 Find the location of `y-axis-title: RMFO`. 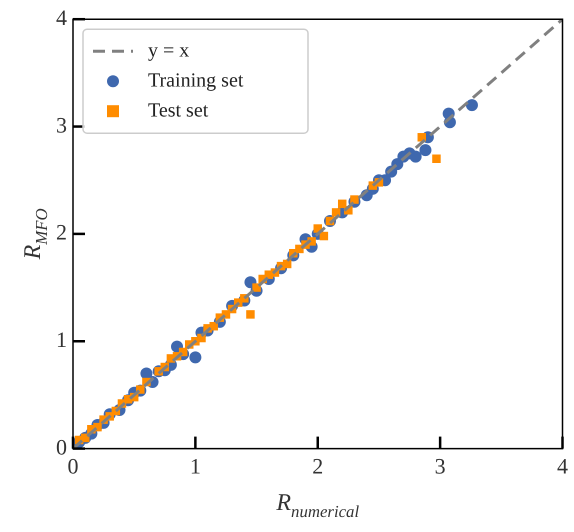

y-axis-title: RMFO is located at coordinates (36, 234).